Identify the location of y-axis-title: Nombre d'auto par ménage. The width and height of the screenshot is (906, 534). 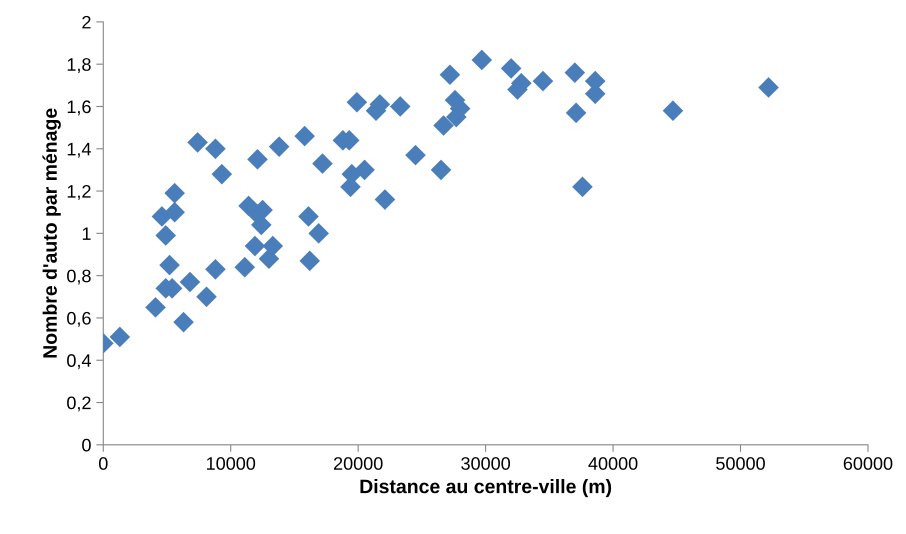
(51, 233).